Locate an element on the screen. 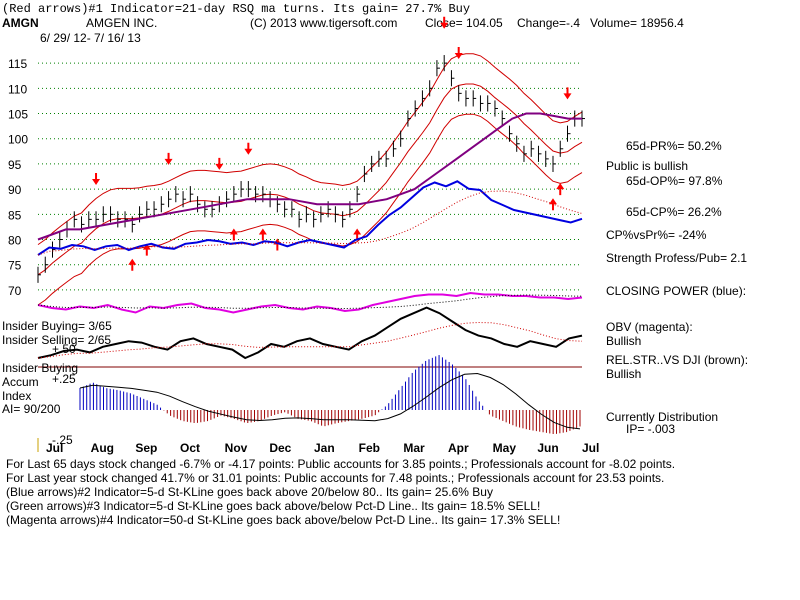  change-value: Change=-.4 is located at coordinates (548, 23).